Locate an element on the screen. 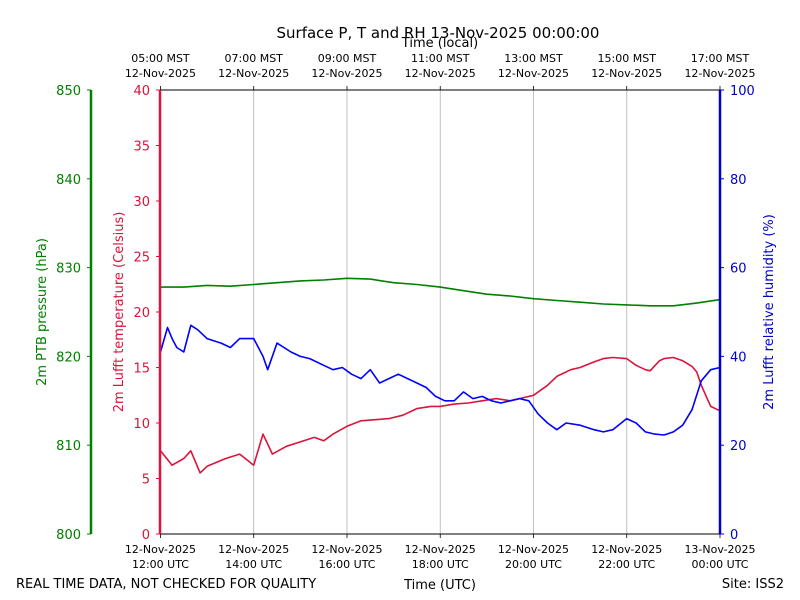 Image resolution: width=800 pixels, height=600 pixels. x-tick-label-local-time: 17:00 MST is located at coordinates (720, 58).